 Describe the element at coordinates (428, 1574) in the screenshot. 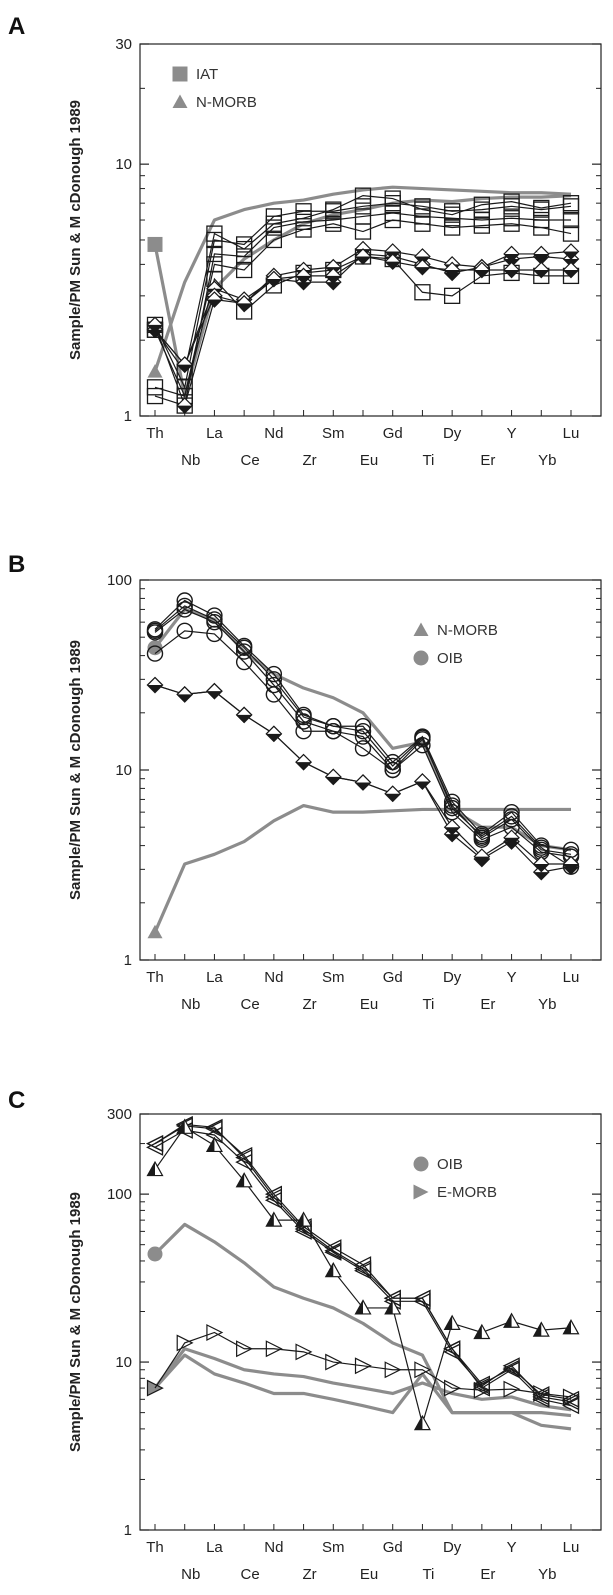

I see `x-tick-label: Ti` at that location.